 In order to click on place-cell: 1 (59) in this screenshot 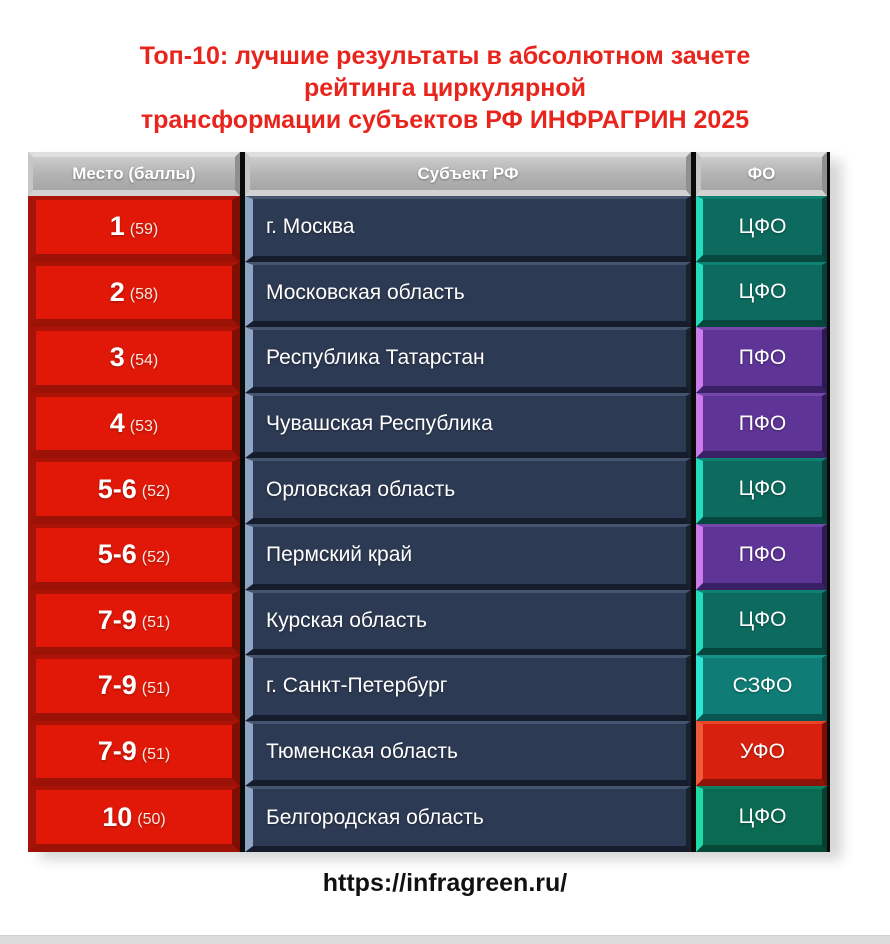, I will do `click(134, 229)`.